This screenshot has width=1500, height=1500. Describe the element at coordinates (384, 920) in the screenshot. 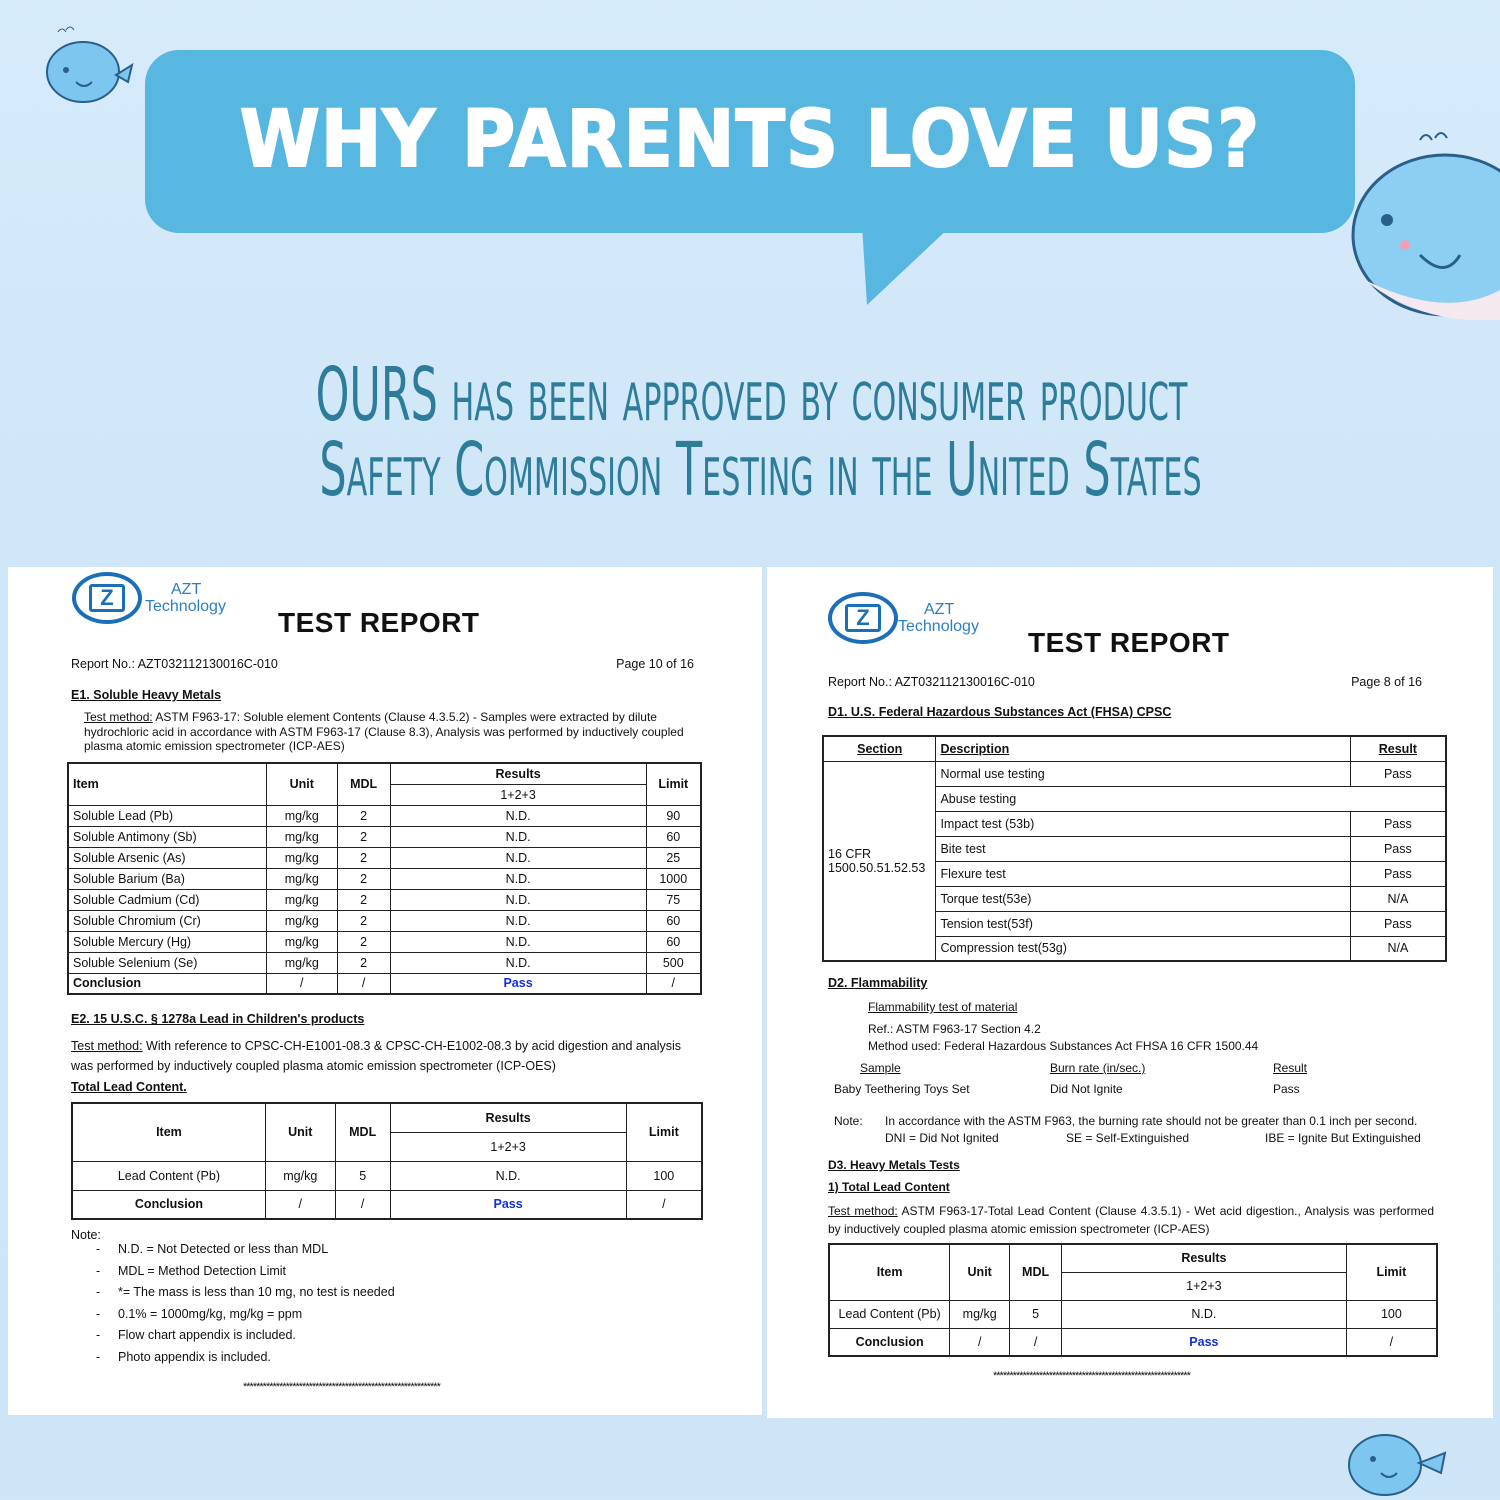

I see `table-row: Soluble Chromium (Cr) mg/kg 2 N.D. 60` at that location.